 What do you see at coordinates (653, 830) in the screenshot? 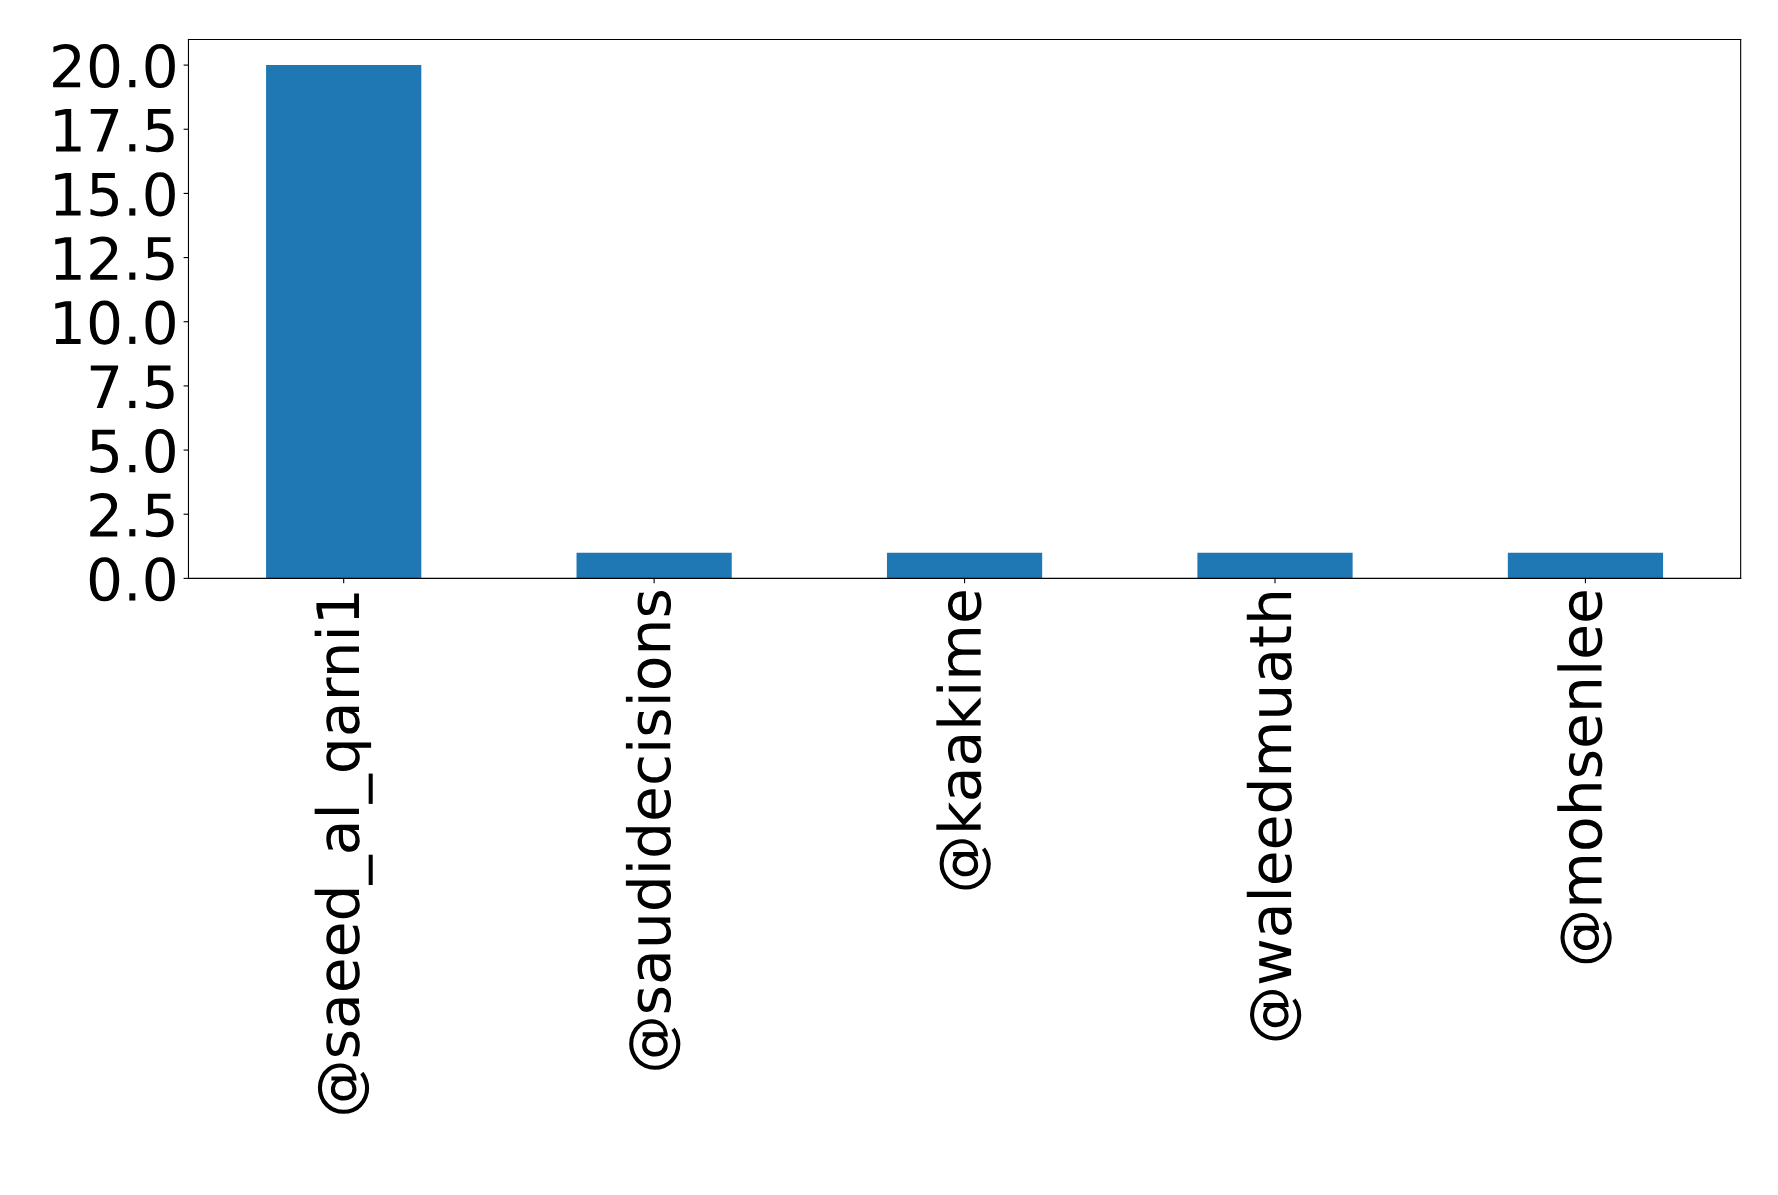
I see `x-tick-label: @saudidecisions` at bounding box center [653, 830].